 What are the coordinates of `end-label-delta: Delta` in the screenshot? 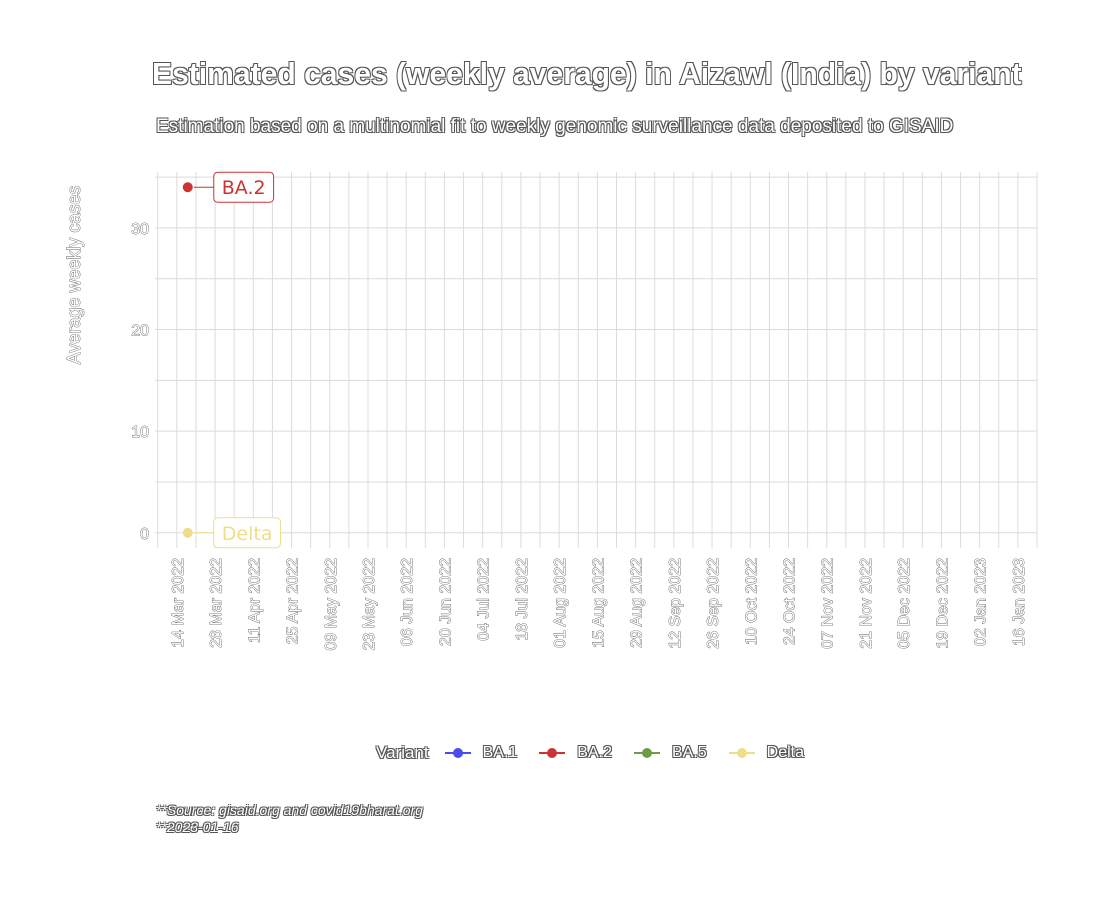 It's located at (237, 533).